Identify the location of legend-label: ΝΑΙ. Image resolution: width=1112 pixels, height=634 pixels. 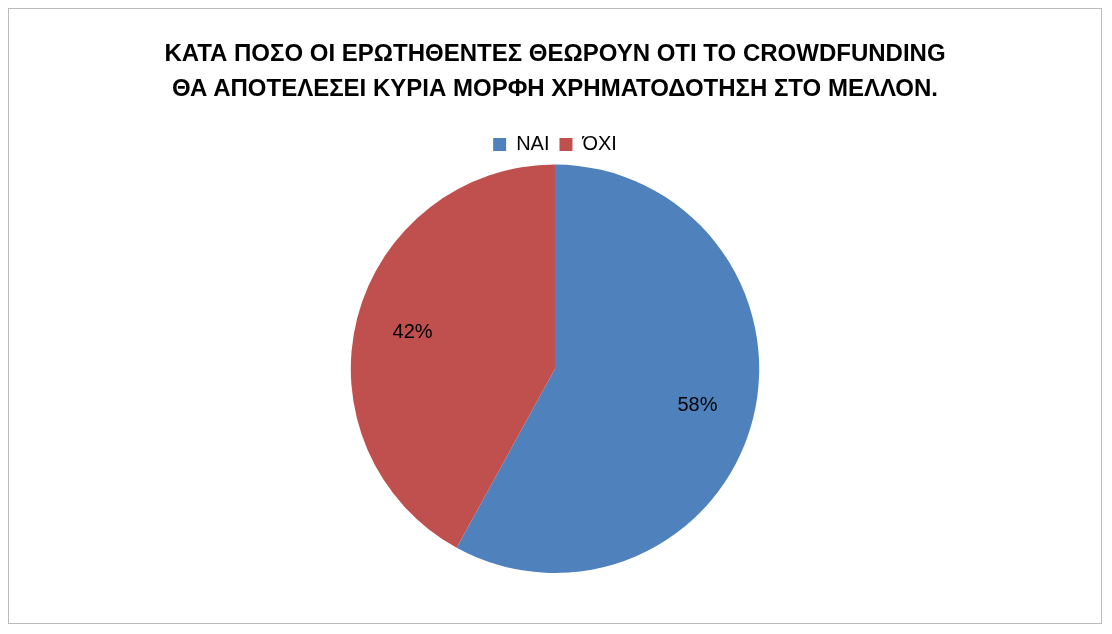
(533, 143).